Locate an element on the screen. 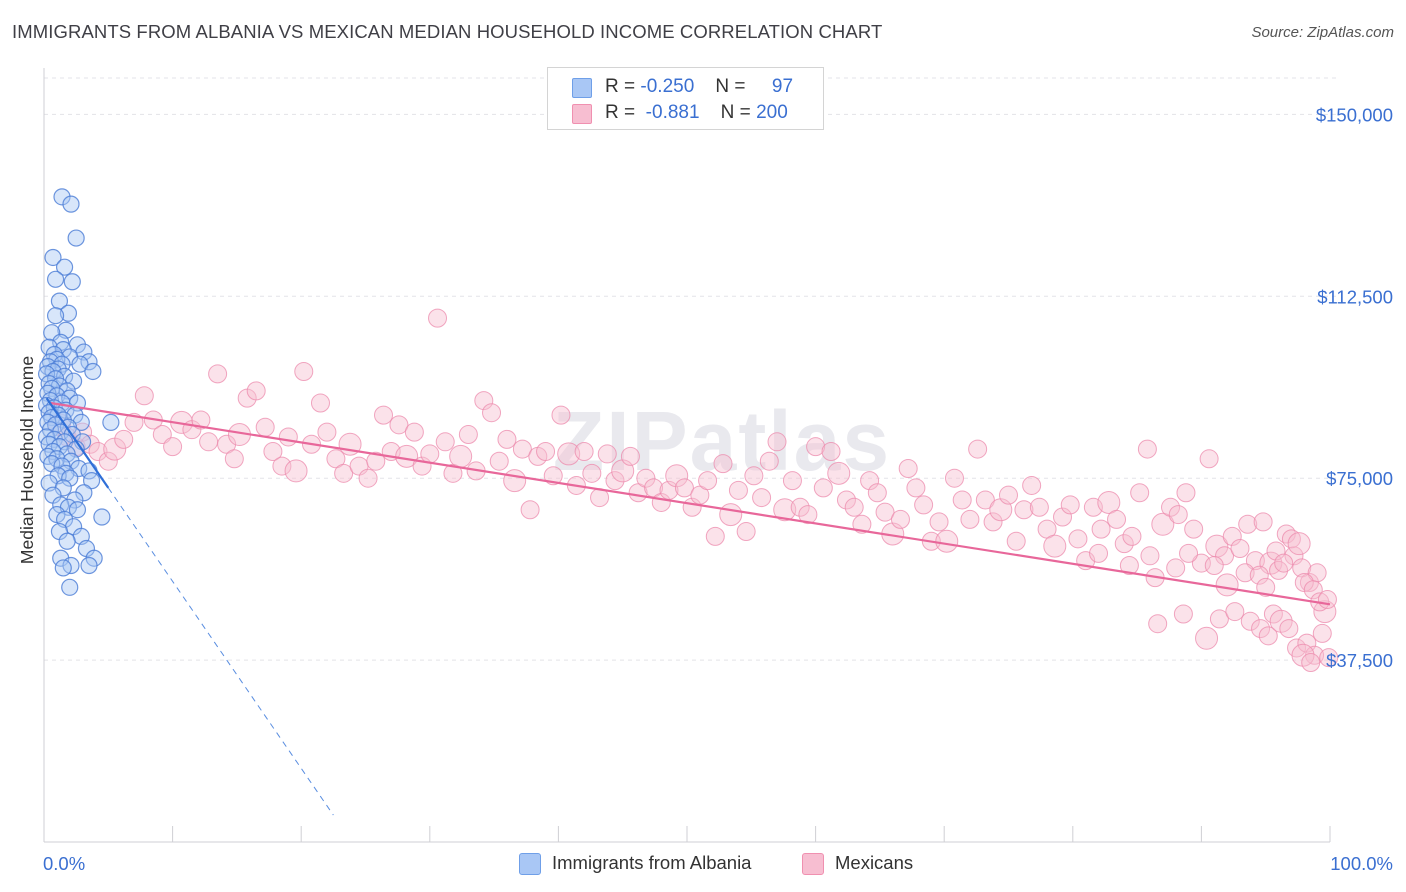  y-tick-label: $112,500 is located at coordinates (1355, 296).